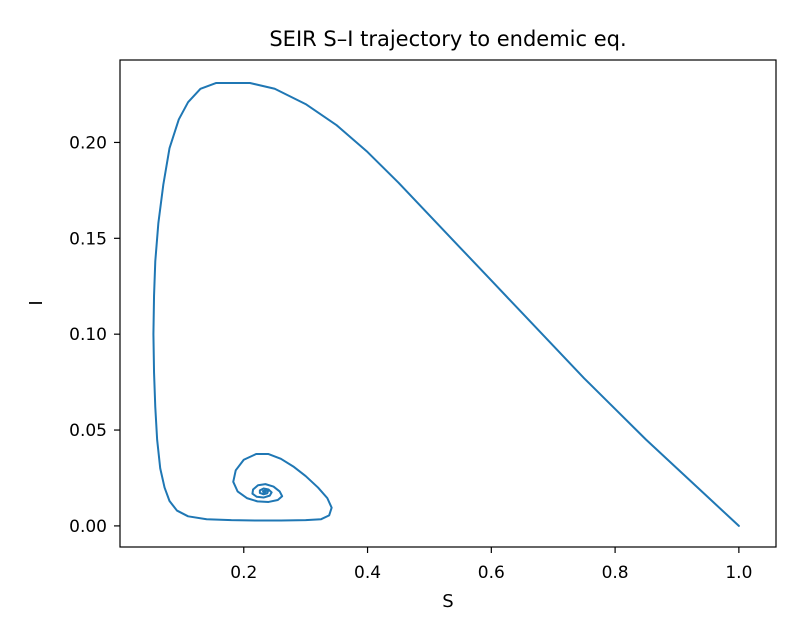  Describe the element at coordinates (447, 601) in the screenshot. I see `x-axis-label: S` at that location.